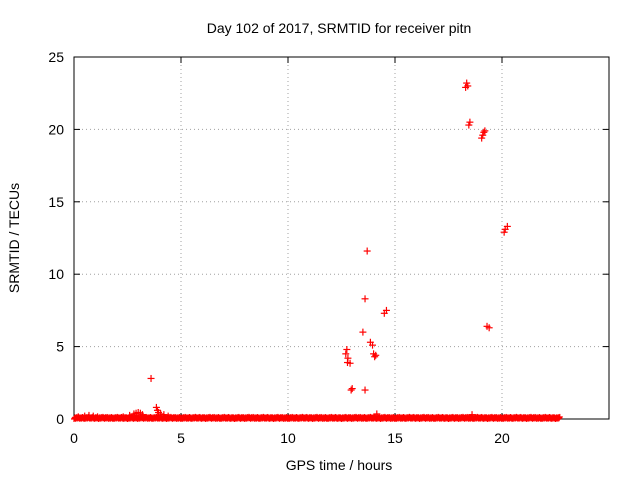  What do you see at coordinates (56, 202) in the screenshot?
I see `y-tick-label: 15` at bounding box center [56, 202].